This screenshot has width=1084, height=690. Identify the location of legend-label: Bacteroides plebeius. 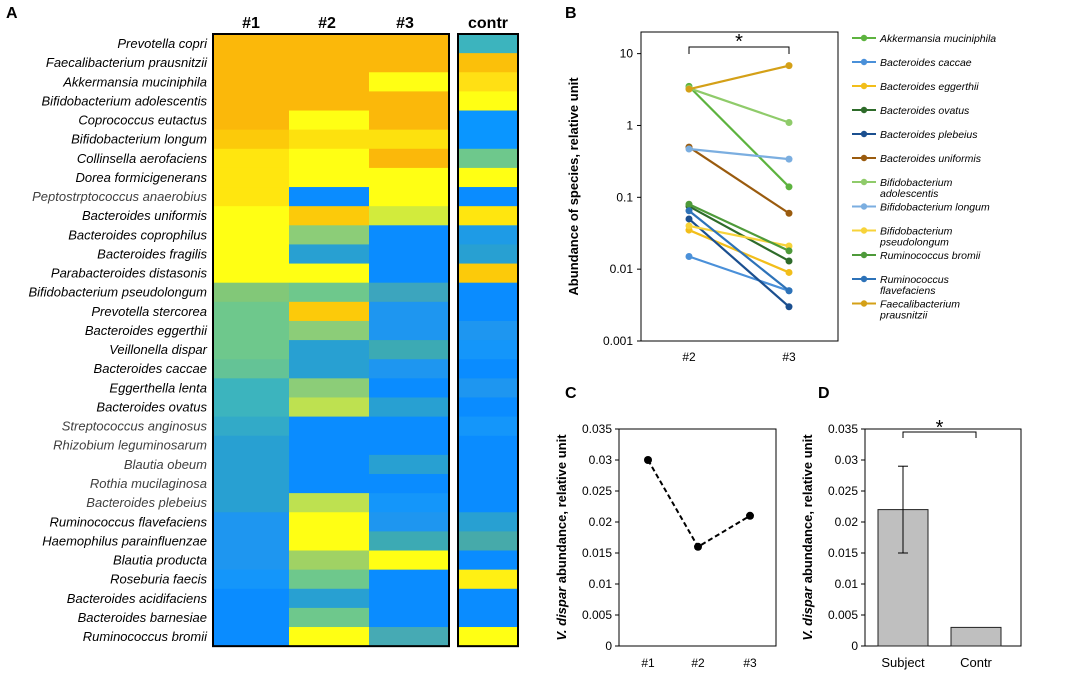
(929, 135).